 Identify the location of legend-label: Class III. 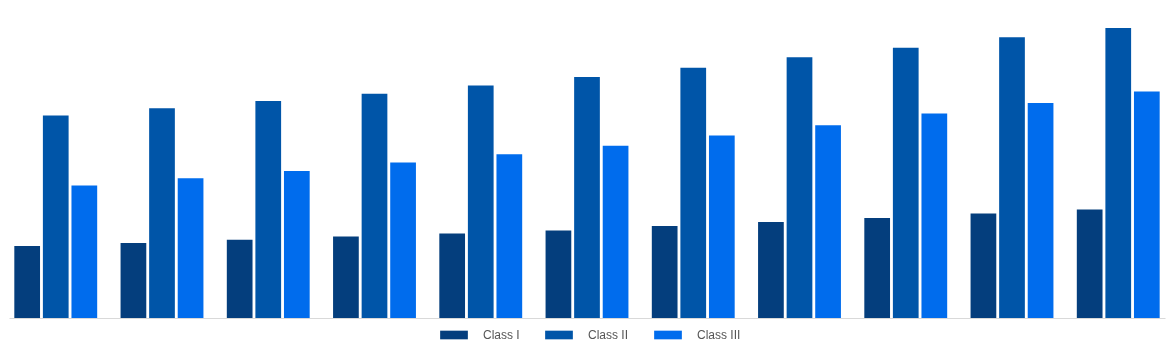
(719, 335).